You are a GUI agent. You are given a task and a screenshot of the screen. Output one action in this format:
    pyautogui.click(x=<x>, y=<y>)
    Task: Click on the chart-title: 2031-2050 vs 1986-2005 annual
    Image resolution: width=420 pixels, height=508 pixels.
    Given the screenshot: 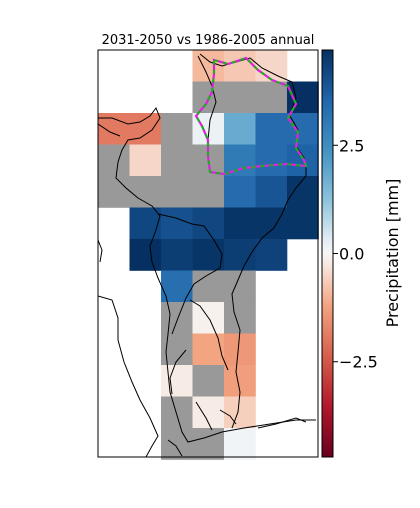 What is the action you would take?
    pyautogui.click(x=208, y=40)
    